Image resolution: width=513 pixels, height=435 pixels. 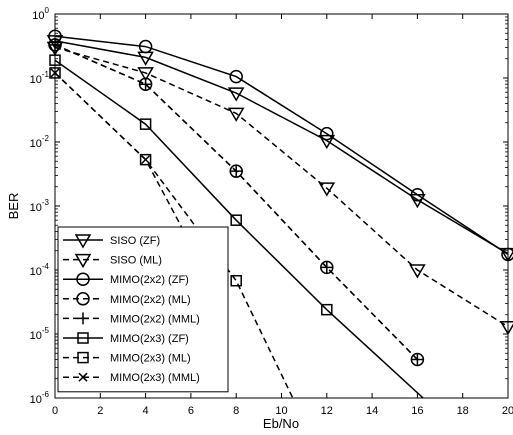 I want to click on legend-label: MIMO(2x3) (MML), so click(x=155, y=378).